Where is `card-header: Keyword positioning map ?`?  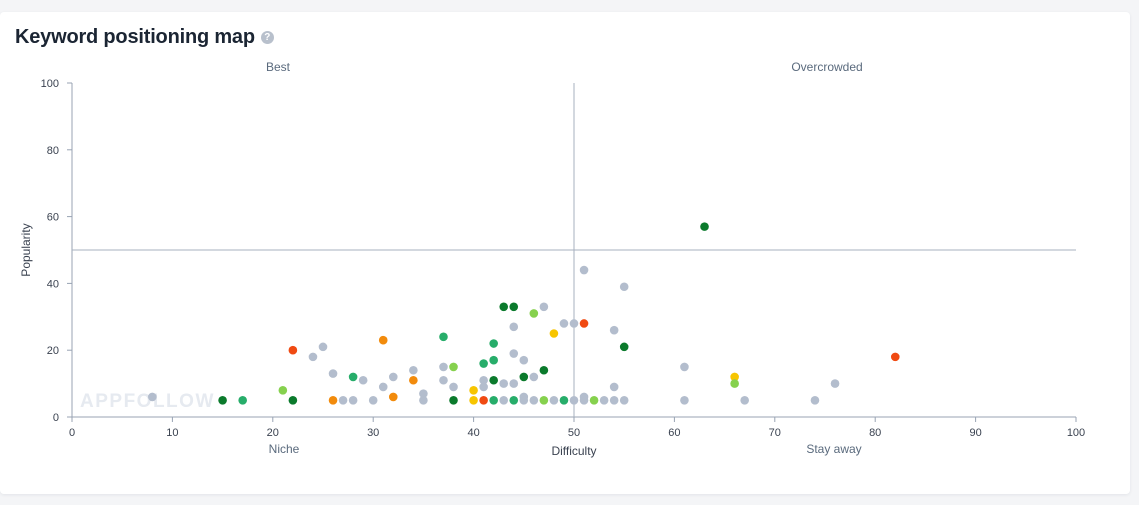 card-header: Keyword positioning map ? is located at coordinates (144, 37).